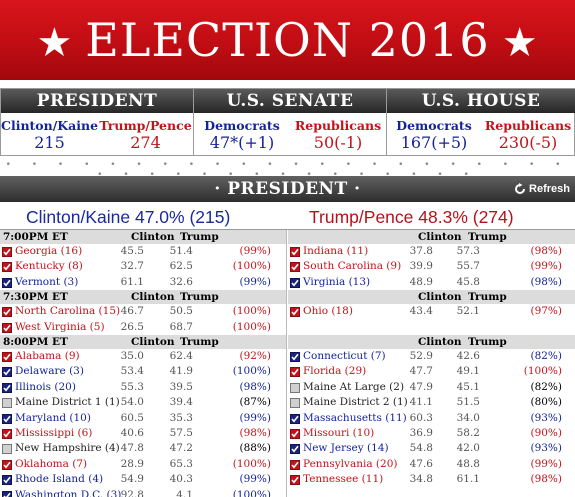  Describe the element at coordinates (440, 342) in the screenshot. I see `clinton-column-header: Clinton` at that location.